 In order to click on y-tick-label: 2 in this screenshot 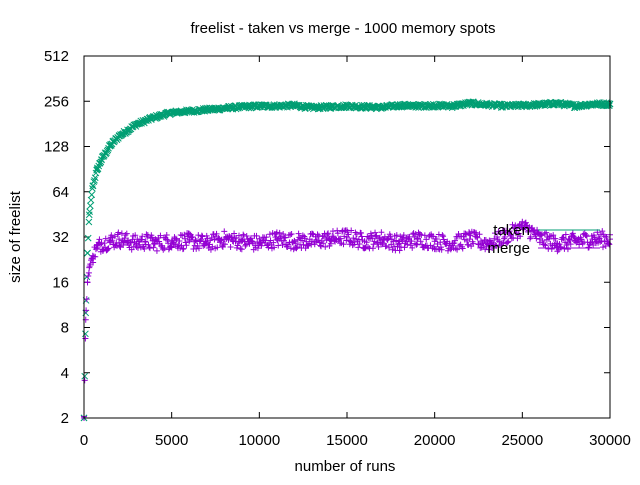, I will do `click(65, 418)`.